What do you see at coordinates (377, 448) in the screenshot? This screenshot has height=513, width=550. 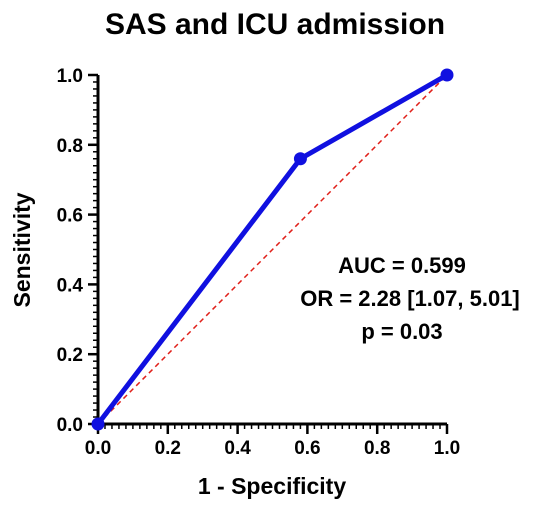 I see `x-tick-label: 0.8` at bounding box center [377, 448].